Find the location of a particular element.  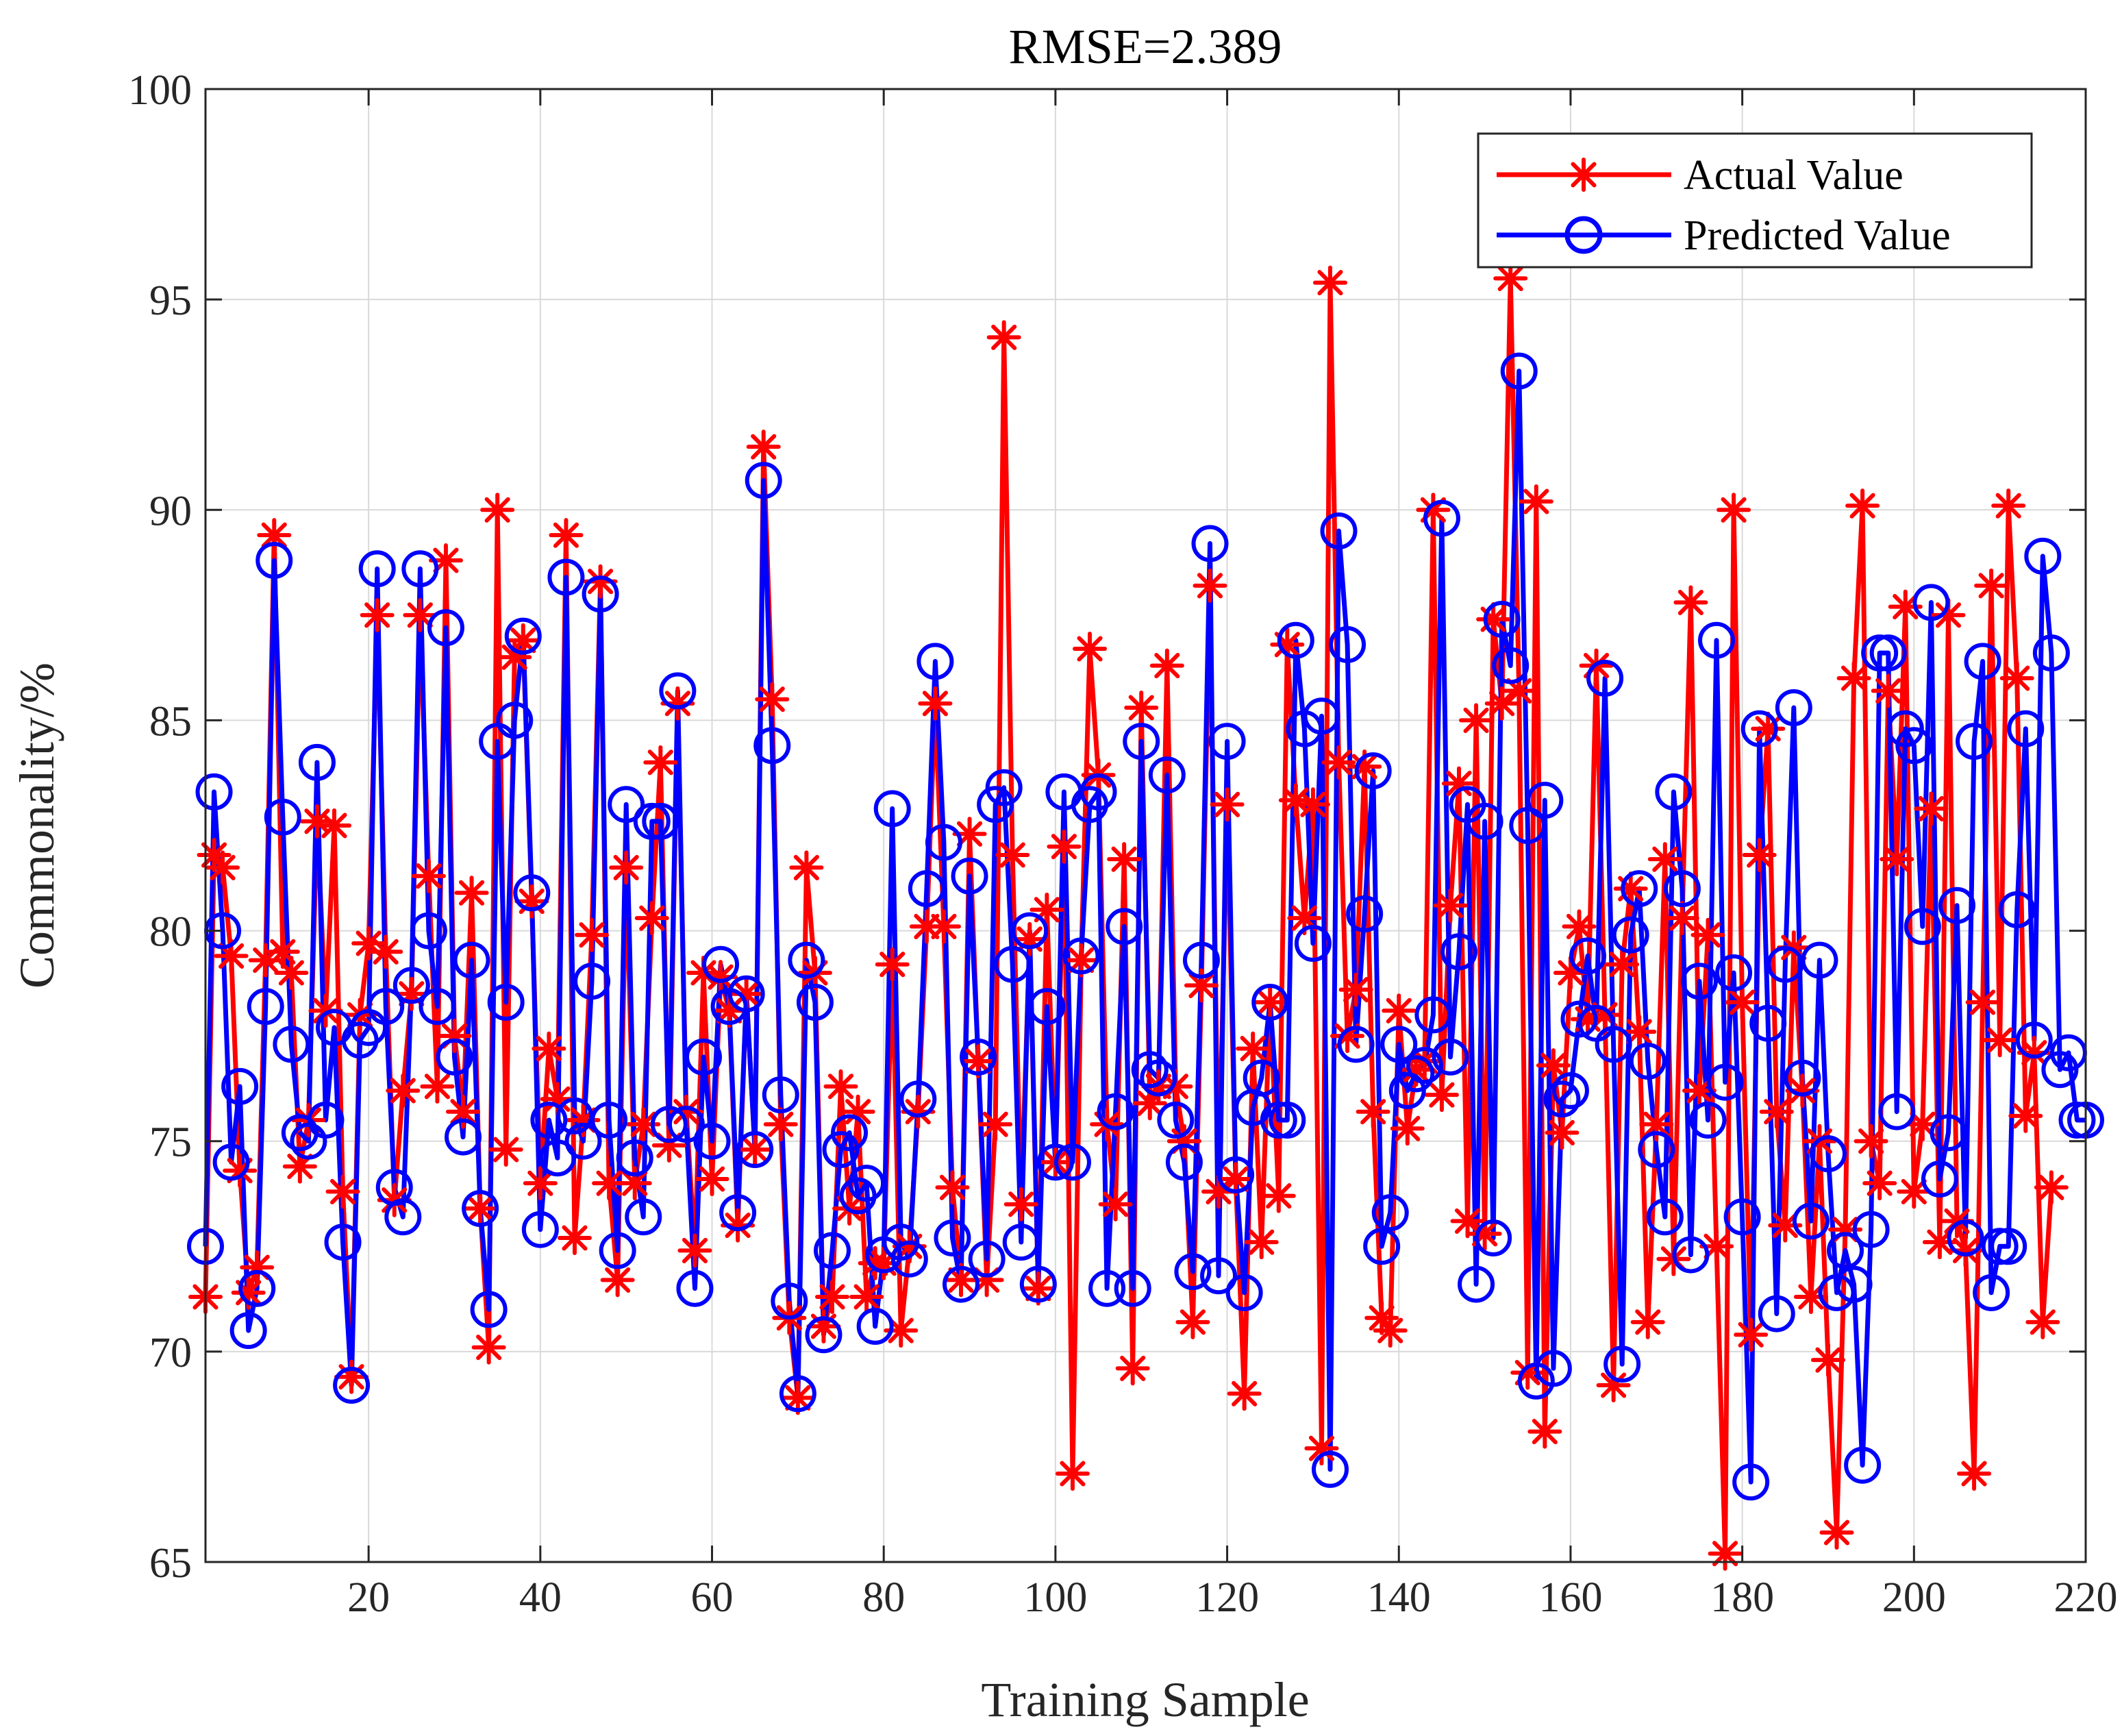

y-axis-title: Commonality/% is located at coordinates (37, 825).